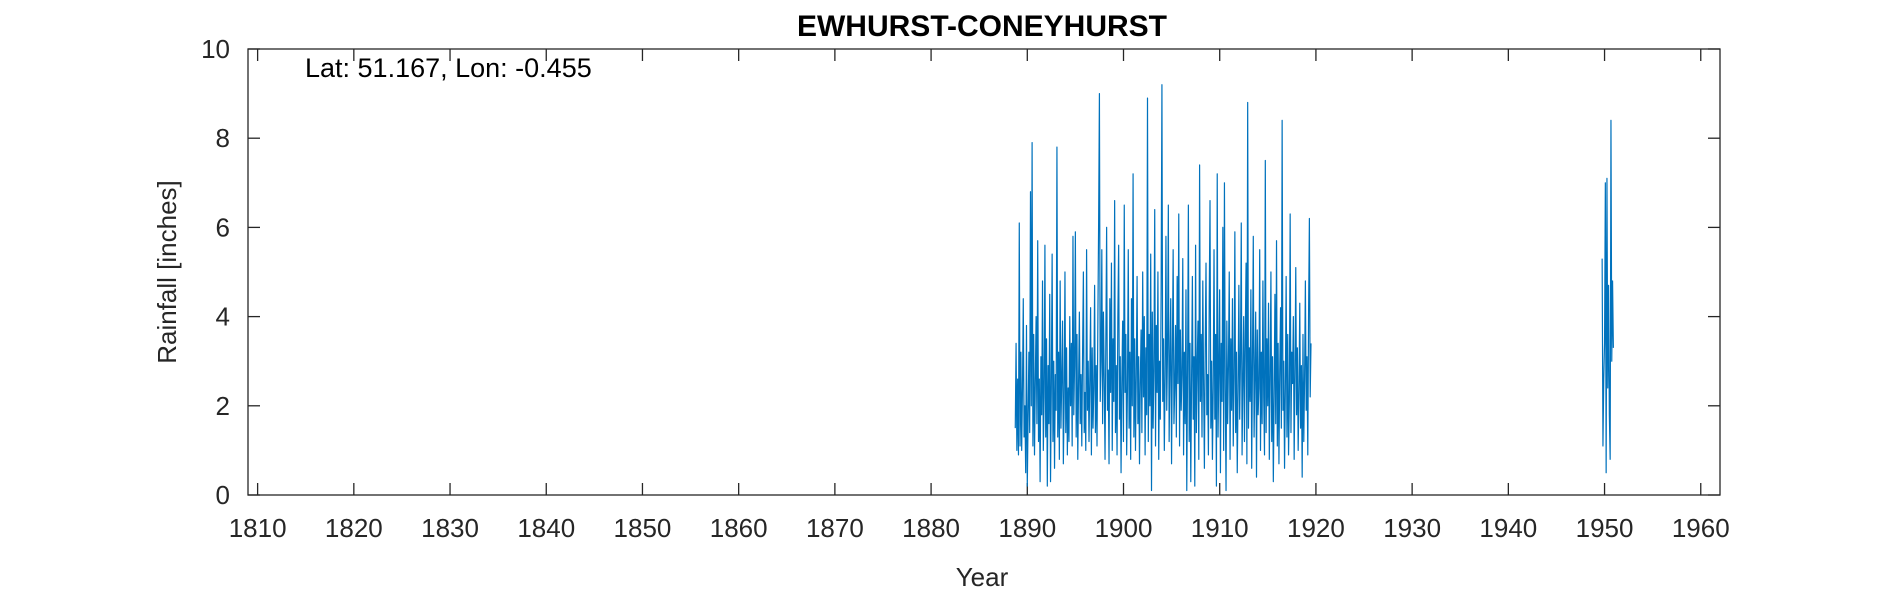 The image size is (1890, 591). I want to click on x-tick-label: 1870, so click(835, 528).